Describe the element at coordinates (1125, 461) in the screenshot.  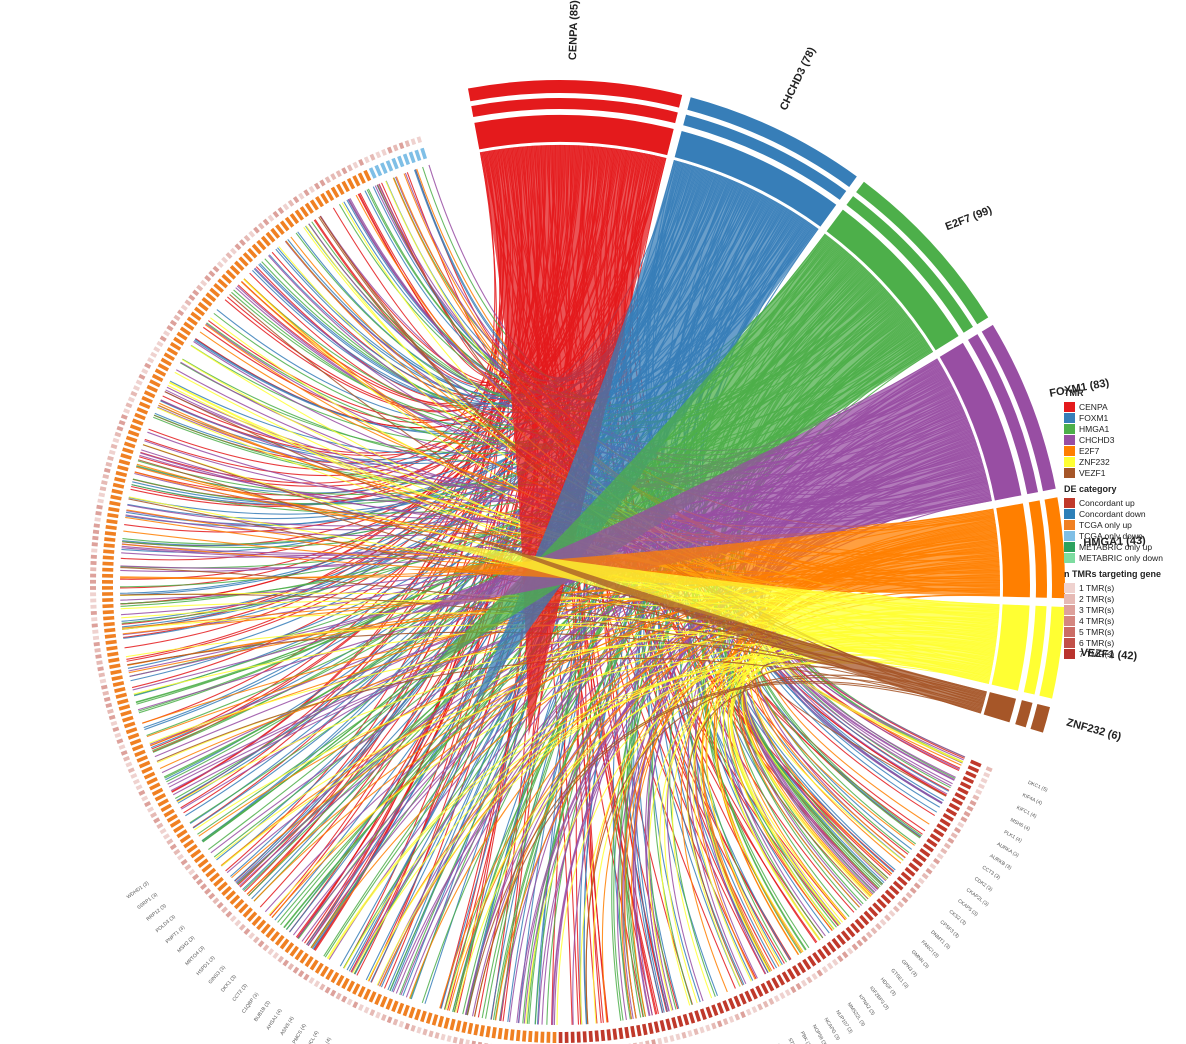
I see `legend-tmr-item: ZNF232` at that location.